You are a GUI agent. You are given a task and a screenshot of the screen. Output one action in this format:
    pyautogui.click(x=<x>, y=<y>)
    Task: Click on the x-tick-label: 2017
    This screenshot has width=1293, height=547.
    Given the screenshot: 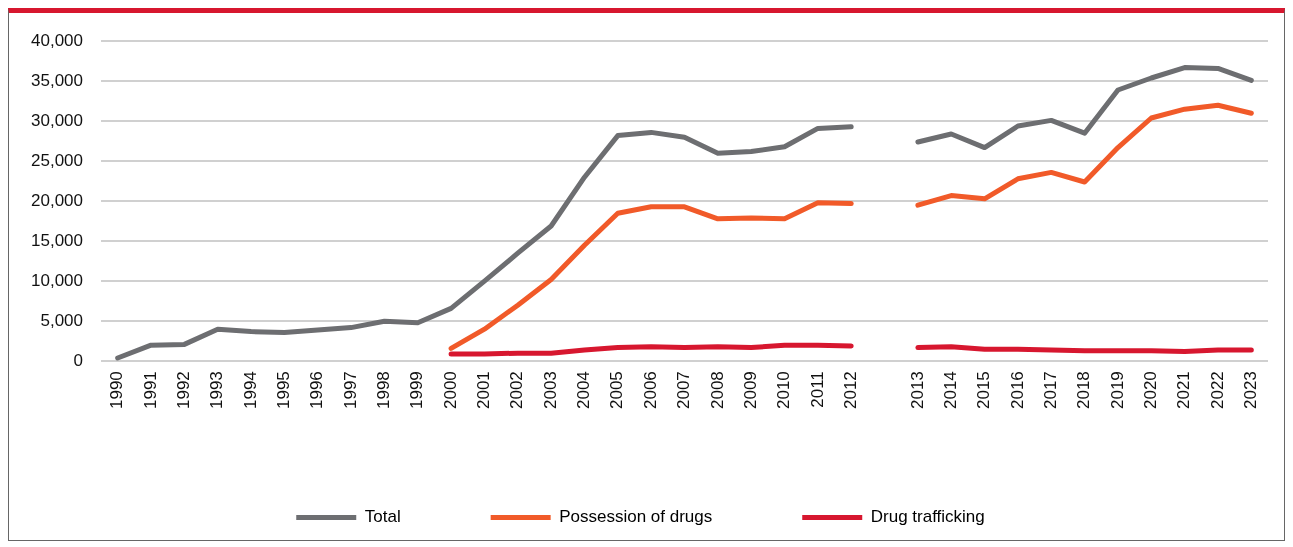 What is the action you would take?
    pyautogui.click(x=1050, y=390)
    